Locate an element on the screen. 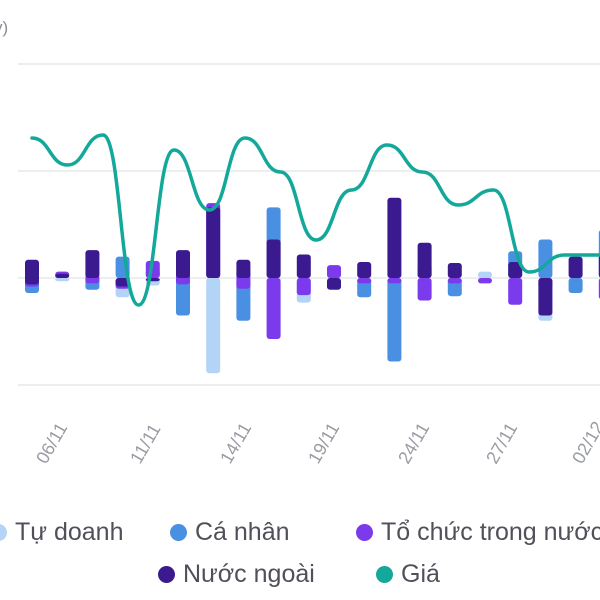  legend-label: Giá is located at coordinates (420, 574).